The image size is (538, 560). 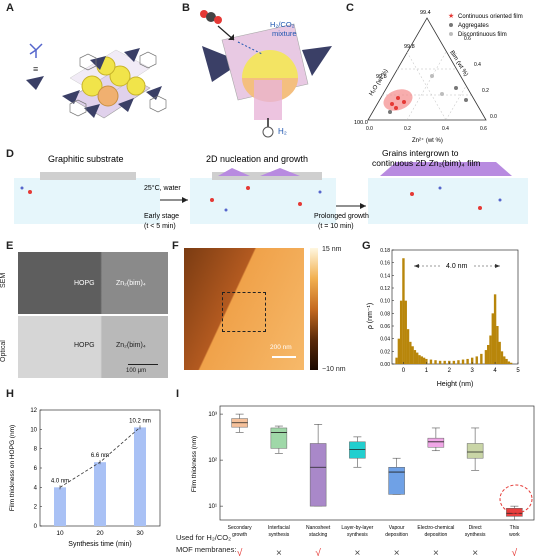 I want to click on panel-label-f: F, so click(x=175, y=246).